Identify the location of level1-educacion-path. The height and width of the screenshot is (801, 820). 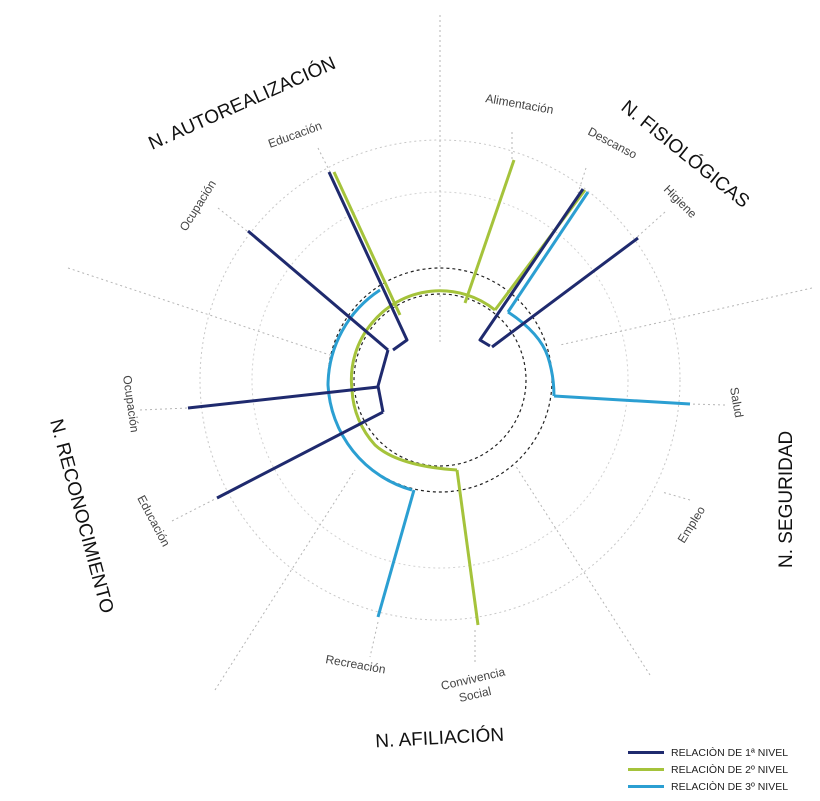
(368, 261).